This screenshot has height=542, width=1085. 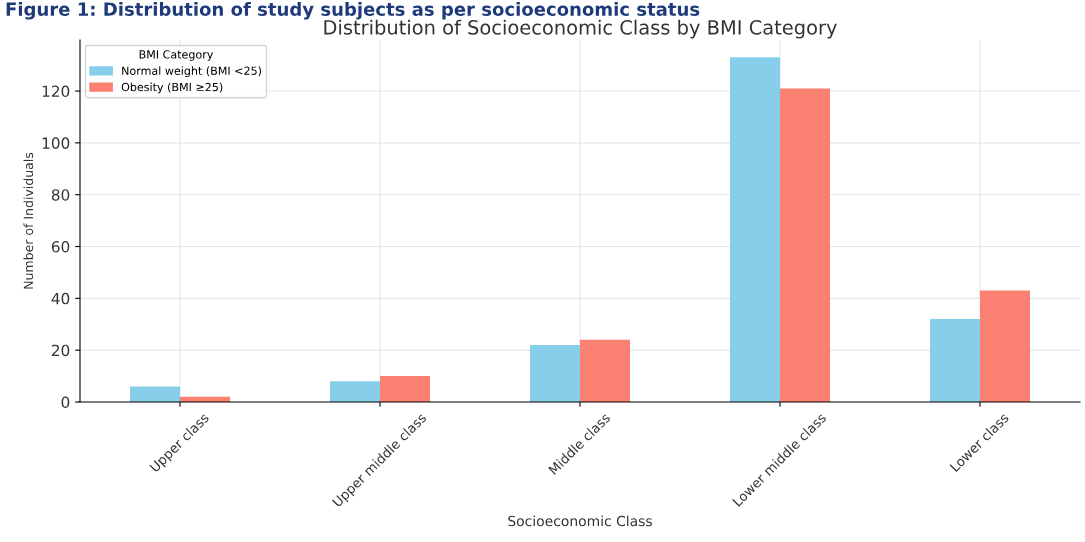 What do you see at coordinates (60, 350) in the screenshot?
I see `y-tick-label: 20` at bounding box center [60, 350].